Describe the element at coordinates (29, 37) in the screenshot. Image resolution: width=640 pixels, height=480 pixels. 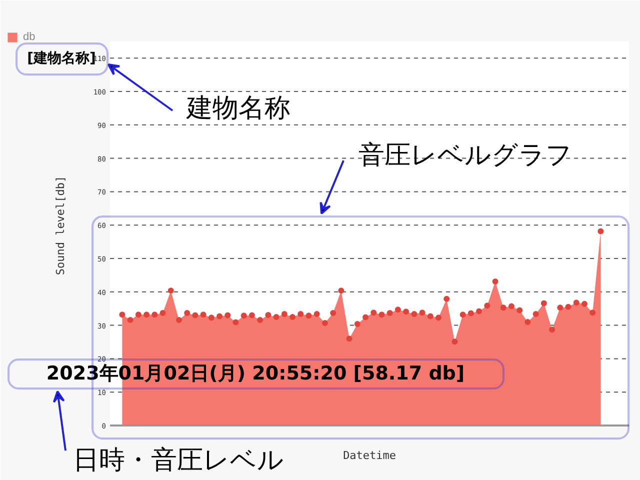
I see `legend-label: db` at that location.